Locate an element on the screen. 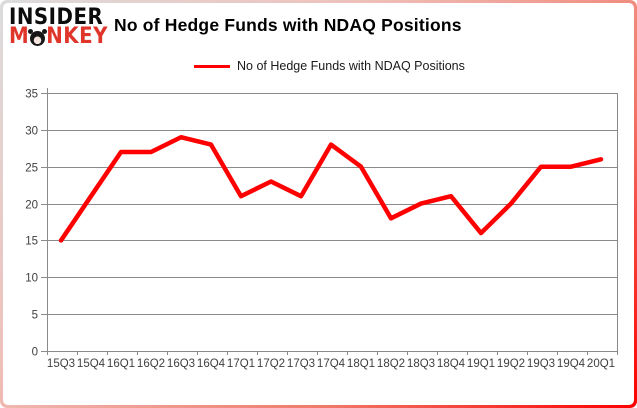  legend-line-swatch is located at coordinates (212, 66).